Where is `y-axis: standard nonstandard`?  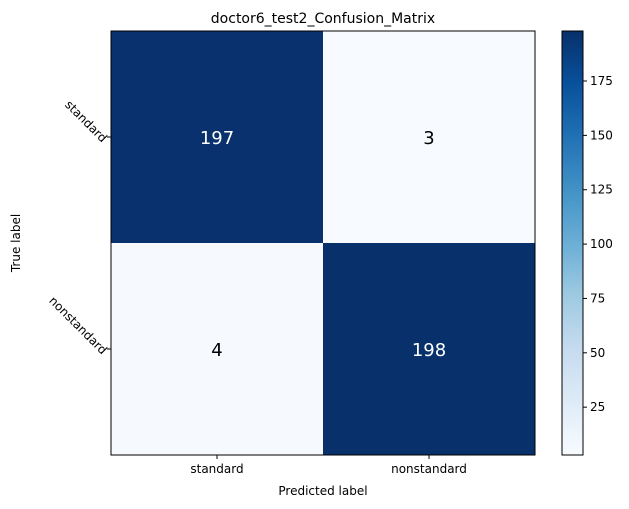
y-axis: standard nonstandard is located at coordinates (78, 227).